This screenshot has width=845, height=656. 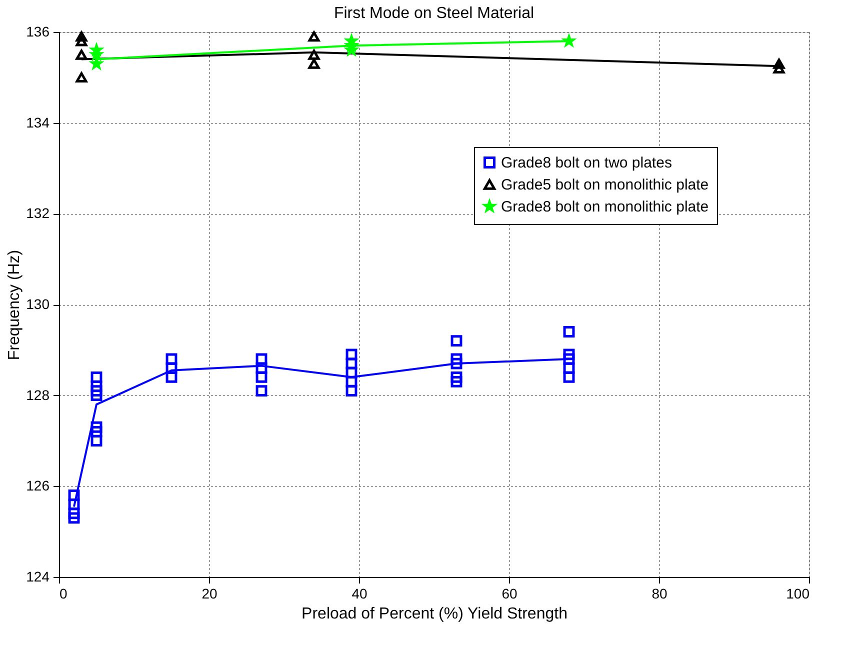 What do you see at coordinates (360, 594) in the screenshot?
I see `x-tick-label: 40` at bounding box center [360, 594].